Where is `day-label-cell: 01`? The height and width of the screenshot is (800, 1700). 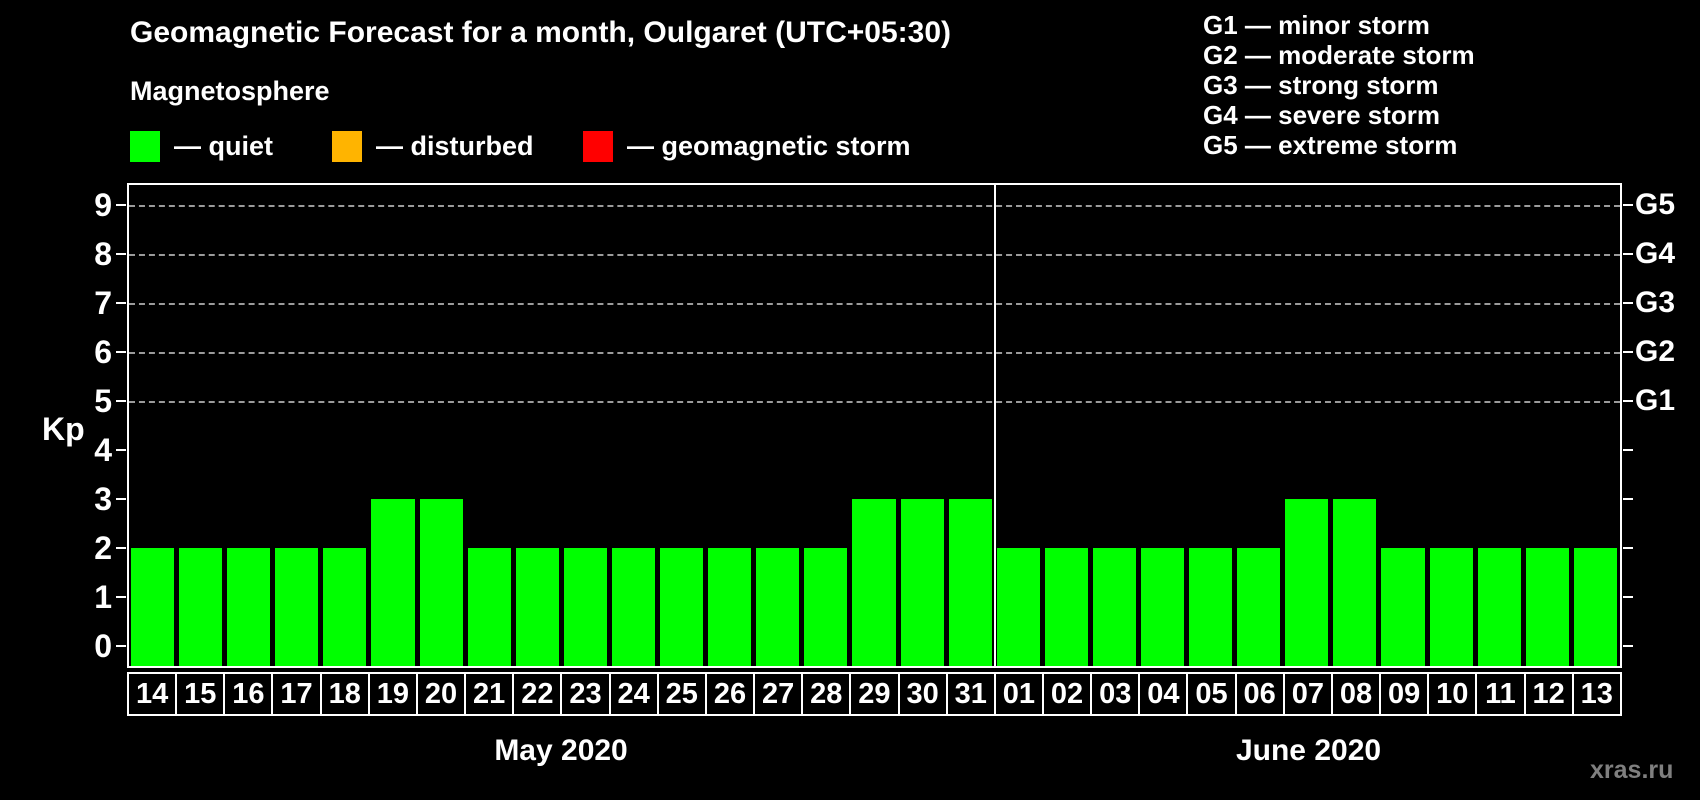 day-label-cell: 01 is located at coordinates (1018, 694).